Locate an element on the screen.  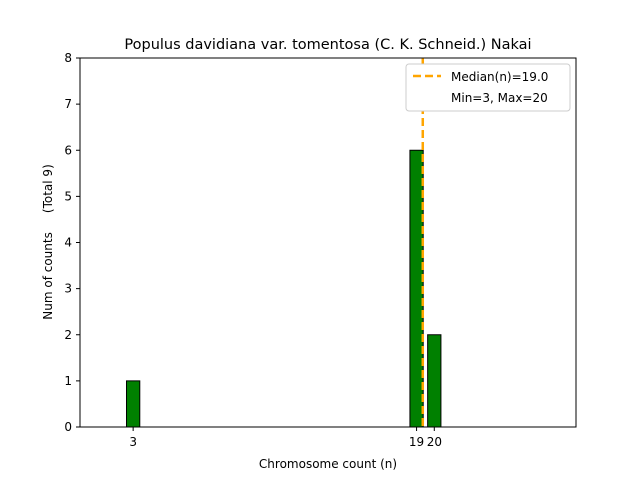
y-tick-label-3: 3 is located at coordinates (68, 289).